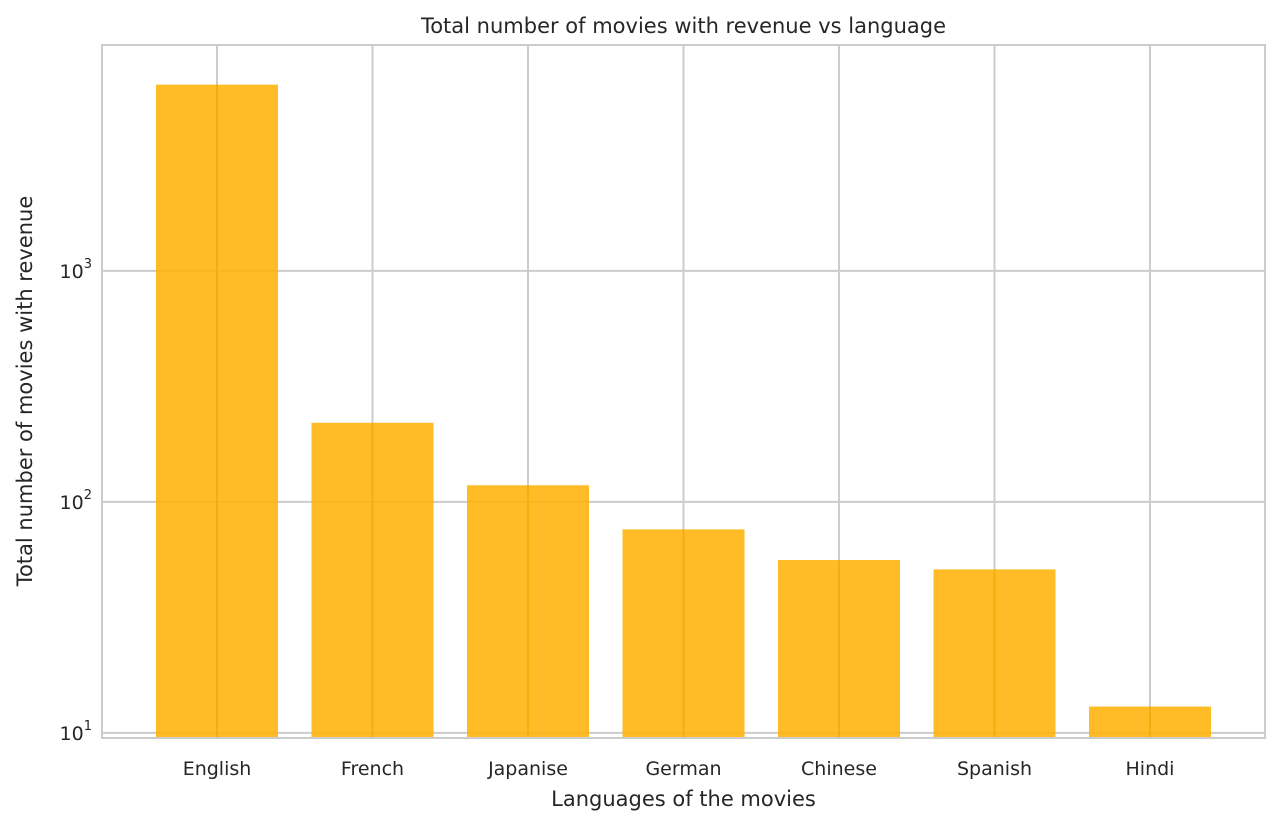 The width and height of the screenshot is (1280, 827). I want to click on x-tick-label: Japanise, so click(527, 769).